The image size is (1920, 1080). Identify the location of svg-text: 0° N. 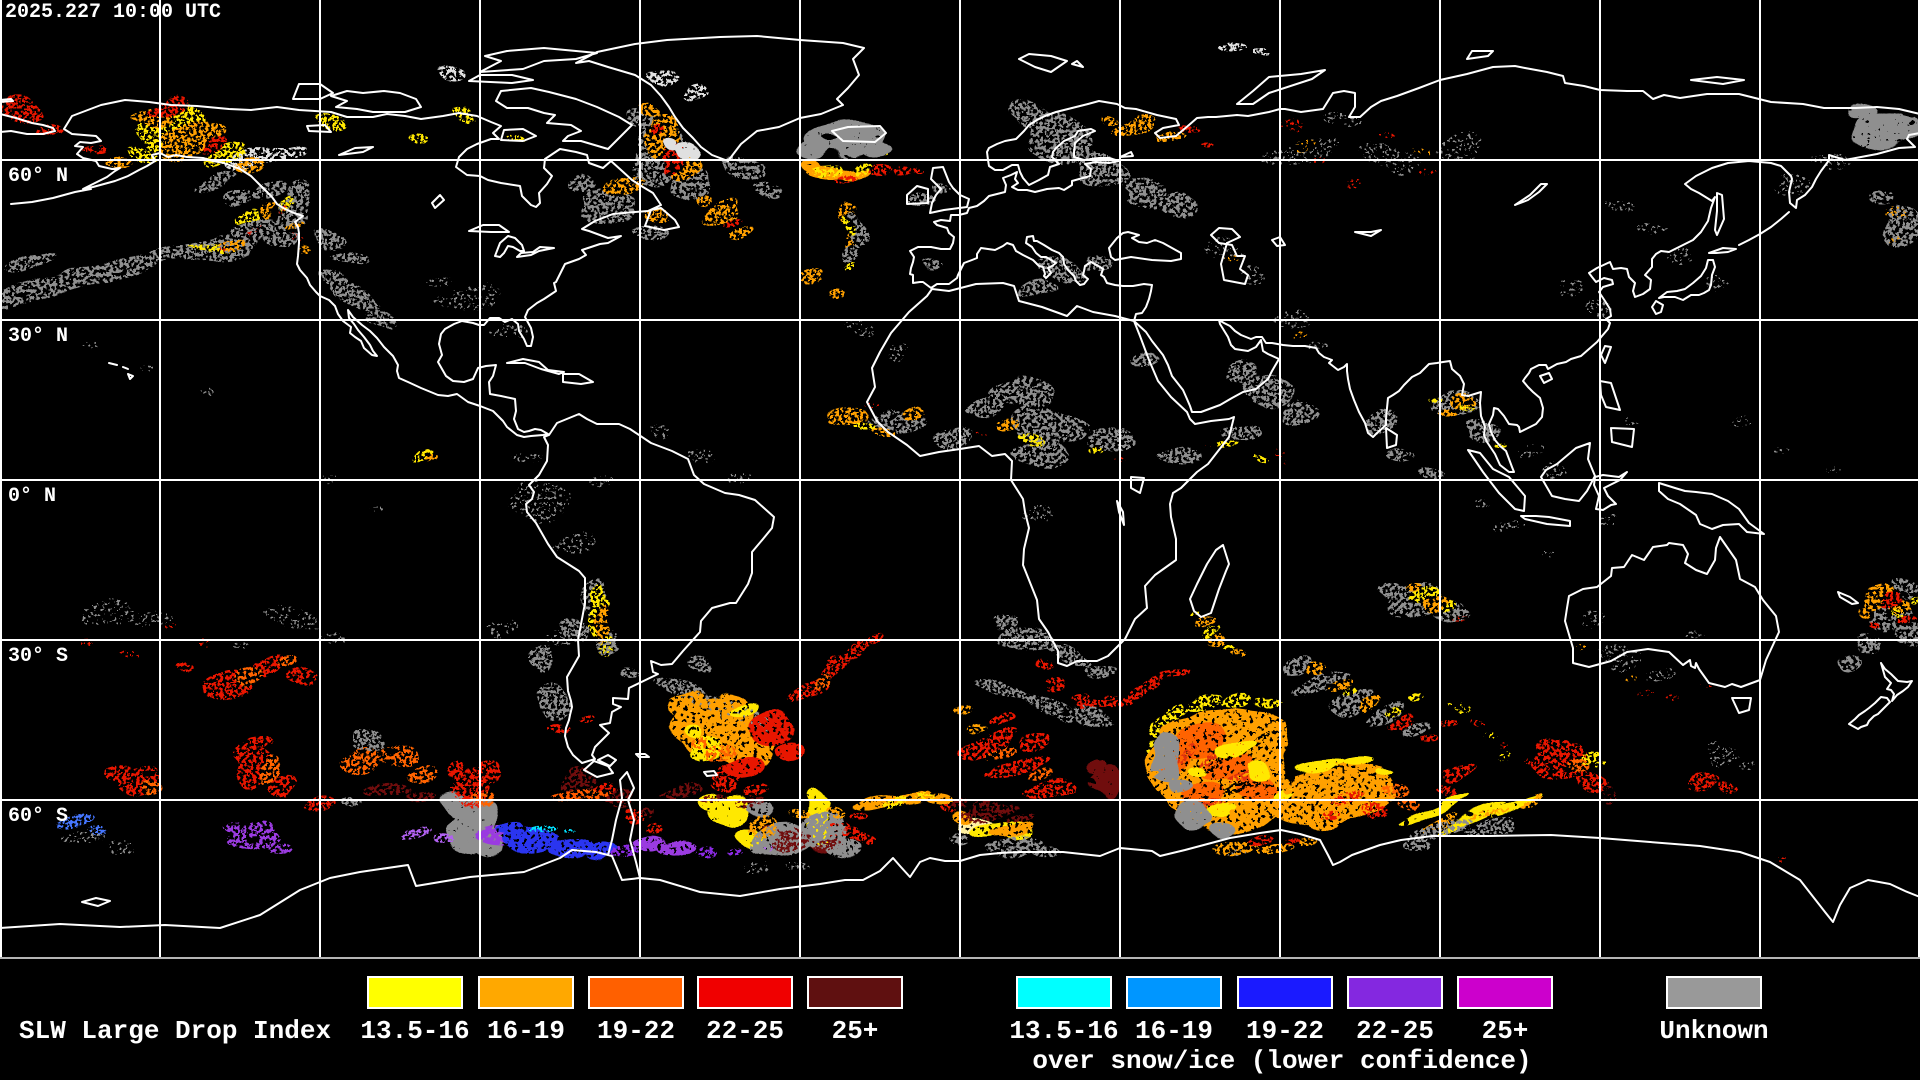
(32, 496).